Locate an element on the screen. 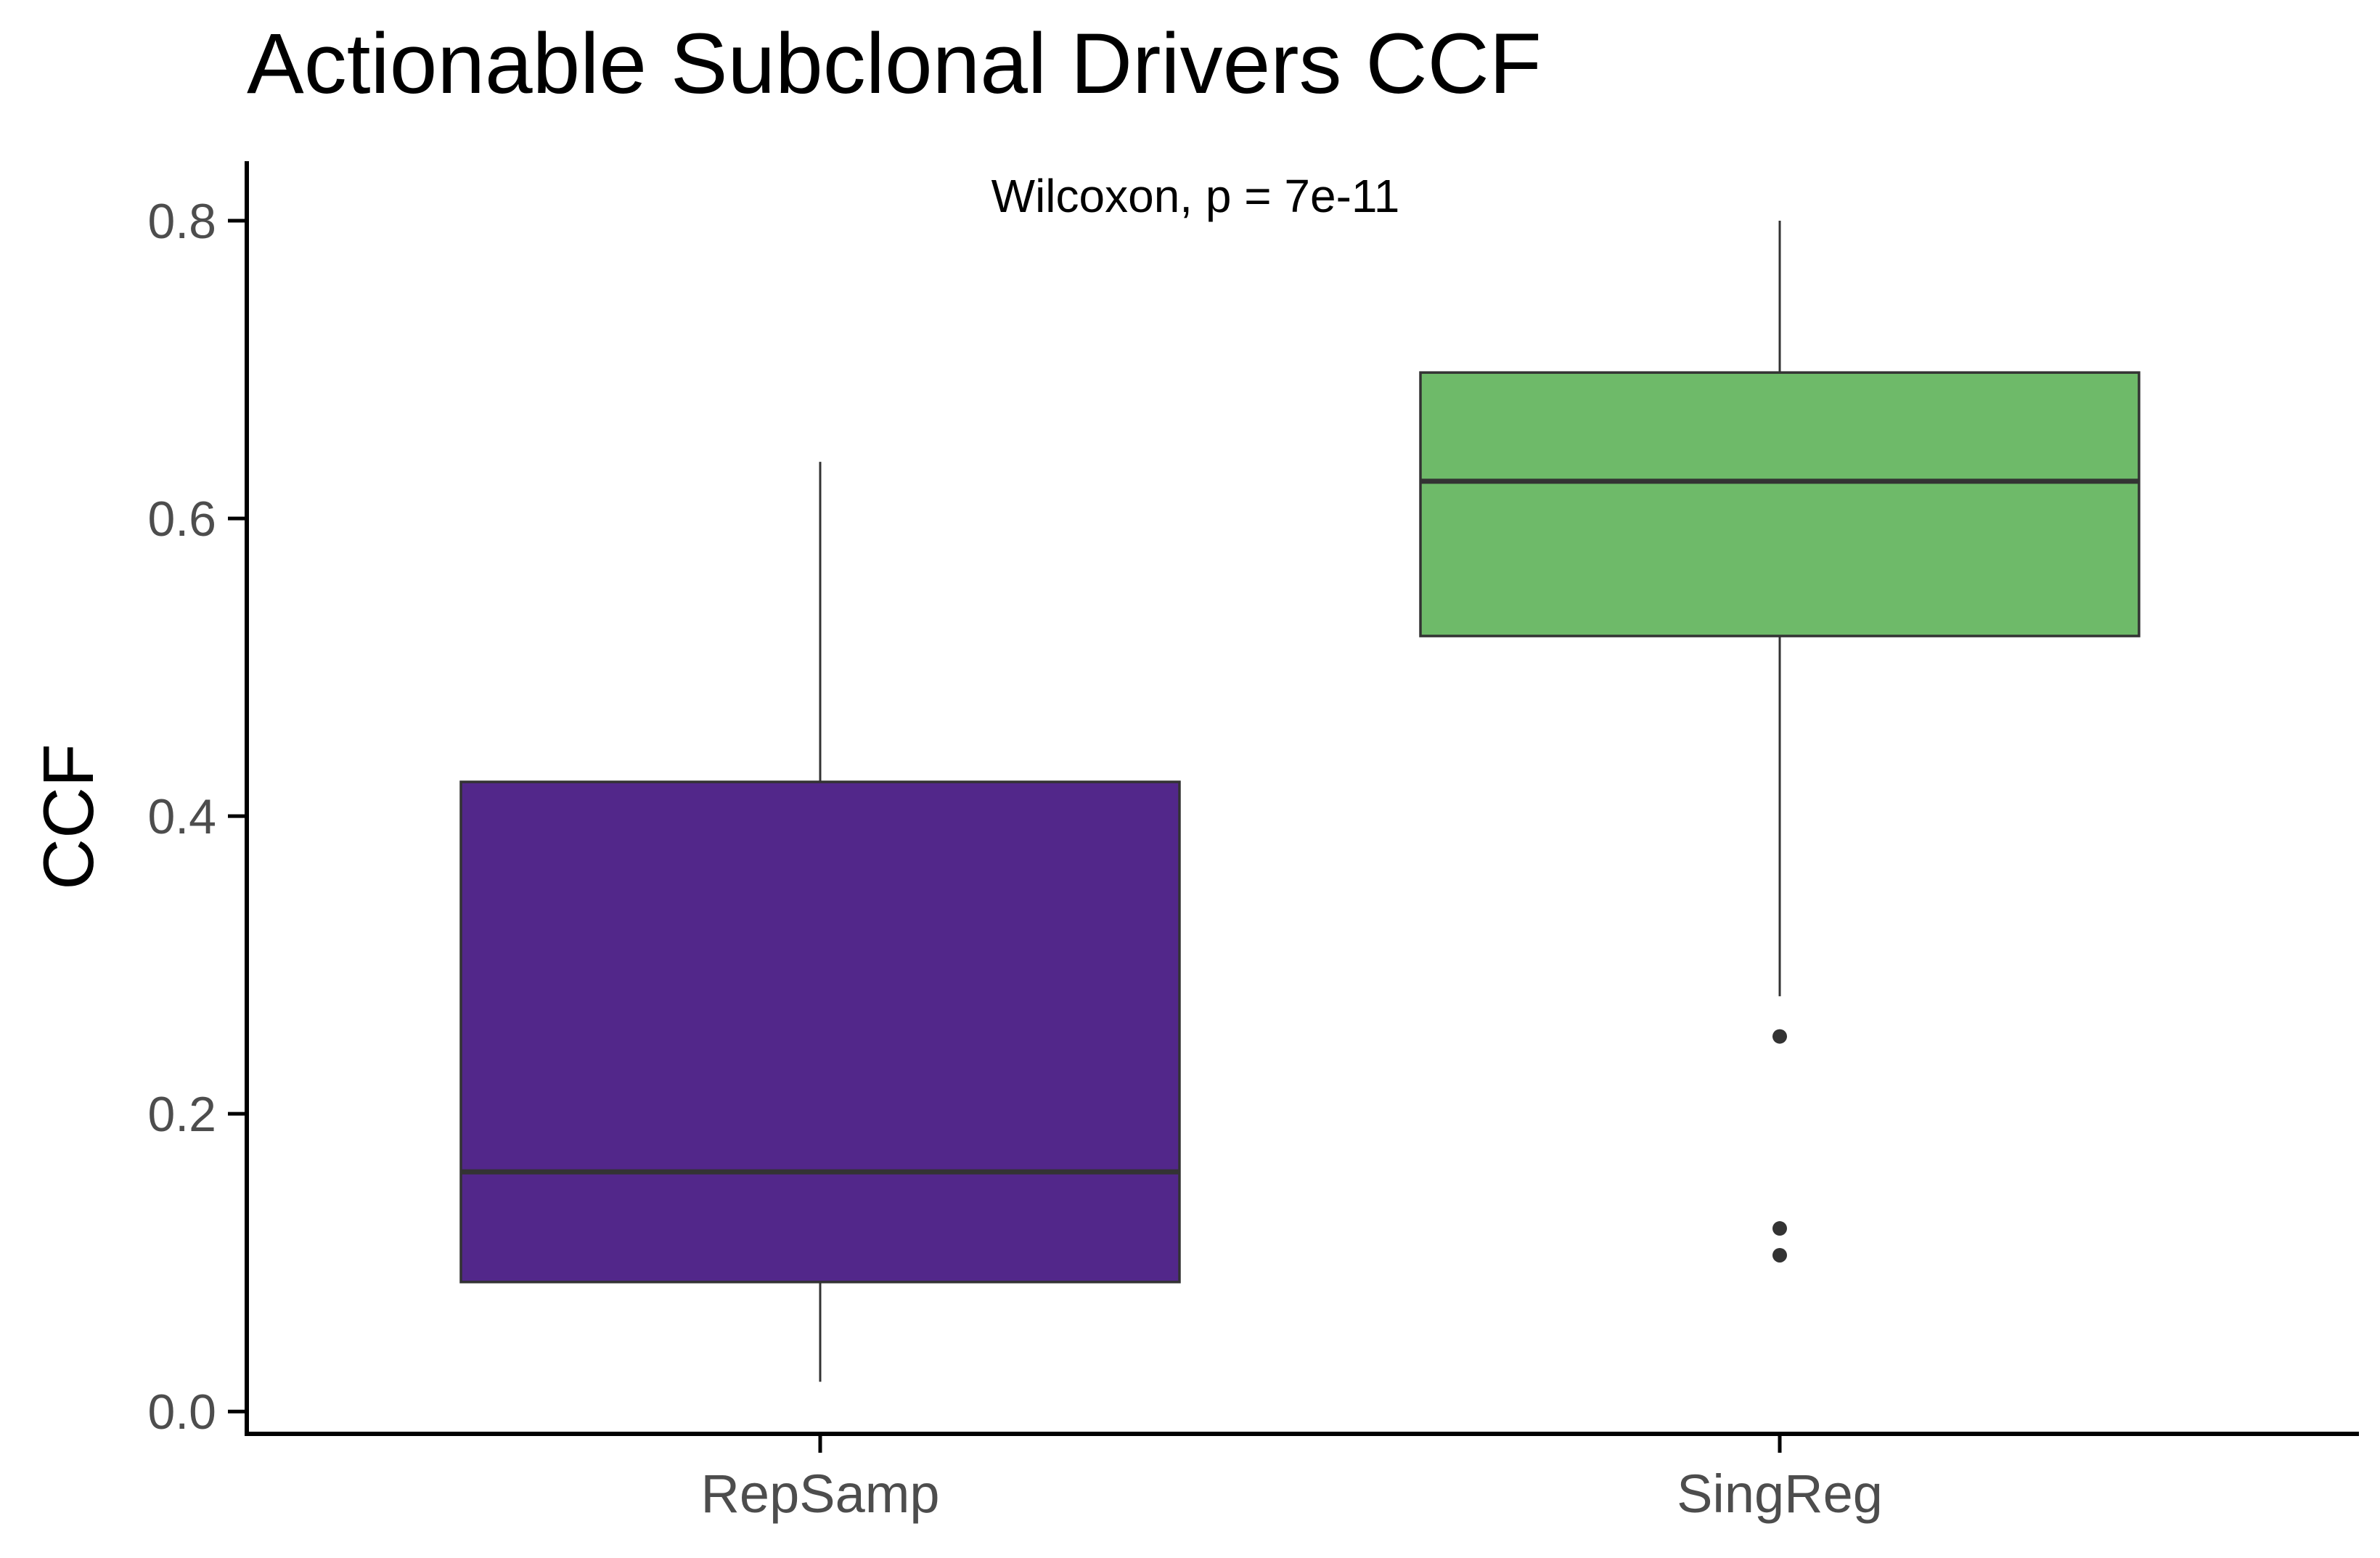 The width and height of the screenshot is (2380, 1558). y-axis-label: CCF is located at coordinates (68, 816).